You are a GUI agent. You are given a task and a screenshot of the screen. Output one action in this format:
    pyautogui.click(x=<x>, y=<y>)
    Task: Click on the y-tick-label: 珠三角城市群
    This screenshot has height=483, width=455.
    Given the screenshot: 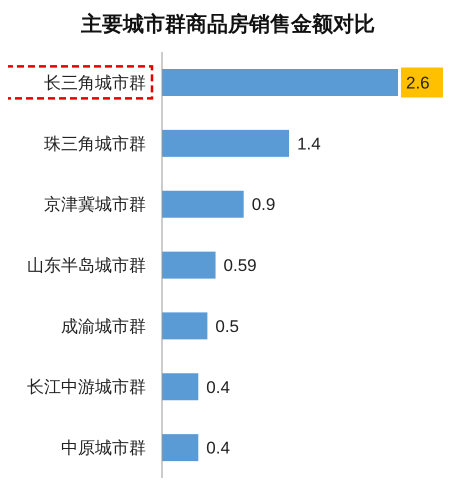 What is the action you would take?
    pyautogui.click(x=95, y=144)
    